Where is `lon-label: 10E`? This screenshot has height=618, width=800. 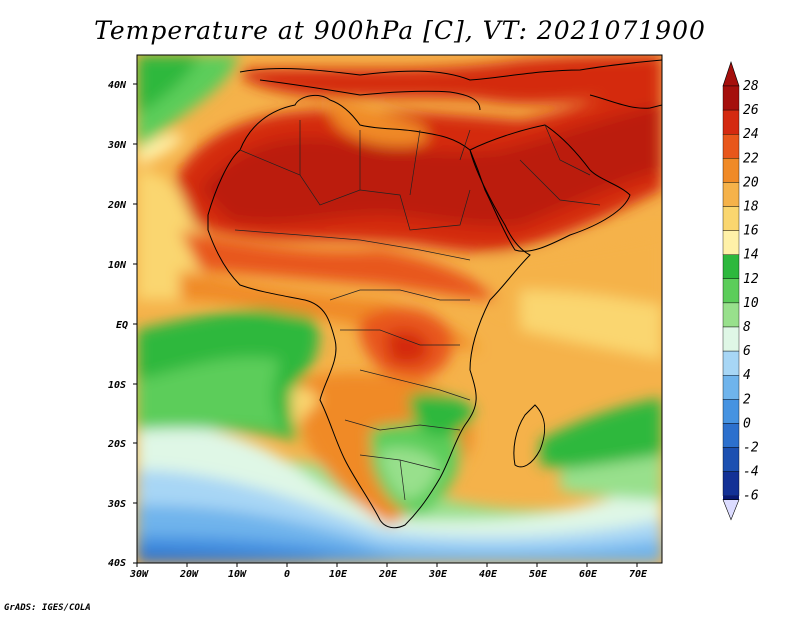 lon-label: 10E is located at coordinates (338, 574).